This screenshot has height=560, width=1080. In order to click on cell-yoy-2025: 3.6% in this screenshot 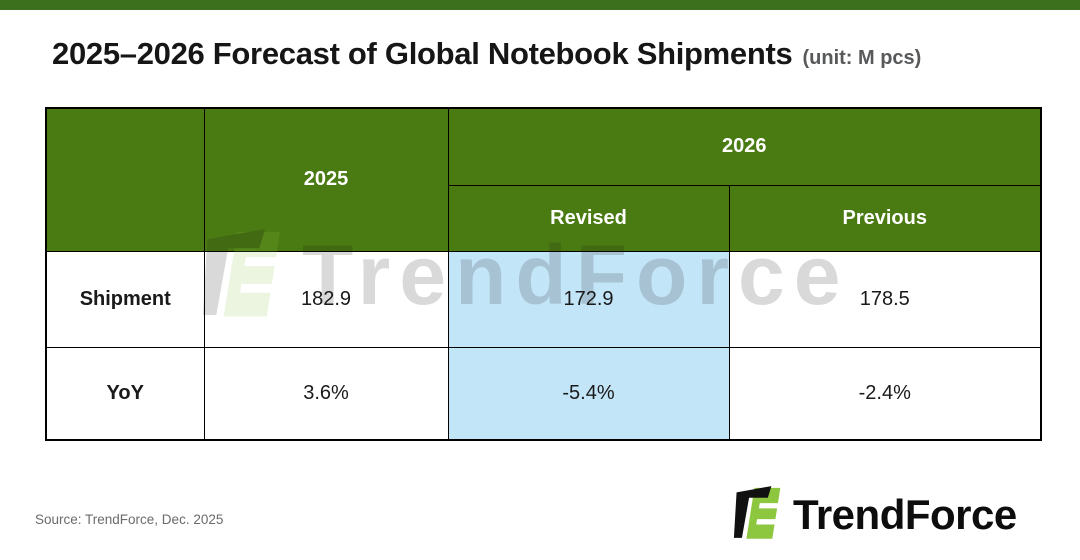, I will do `click(326, 393)`.